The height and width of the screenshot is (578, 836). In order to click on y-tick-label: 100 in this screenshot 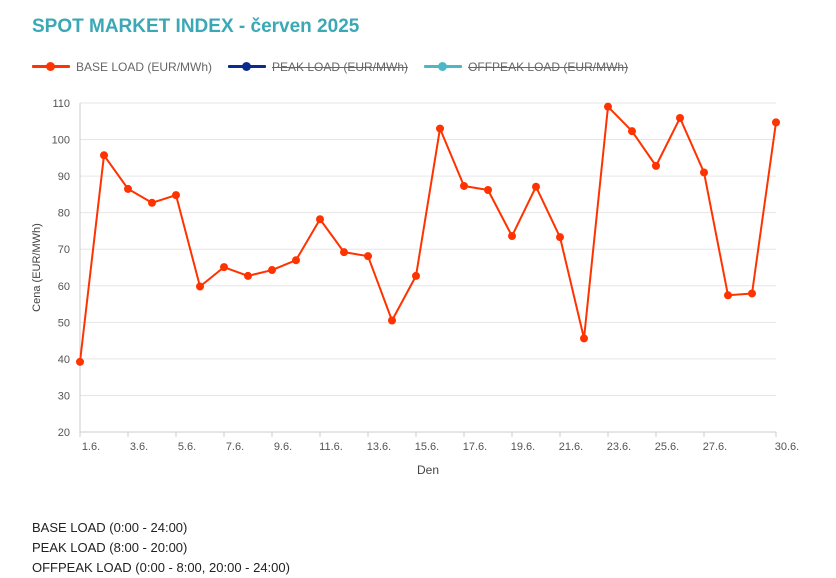, I will do `click(61, 141)`.